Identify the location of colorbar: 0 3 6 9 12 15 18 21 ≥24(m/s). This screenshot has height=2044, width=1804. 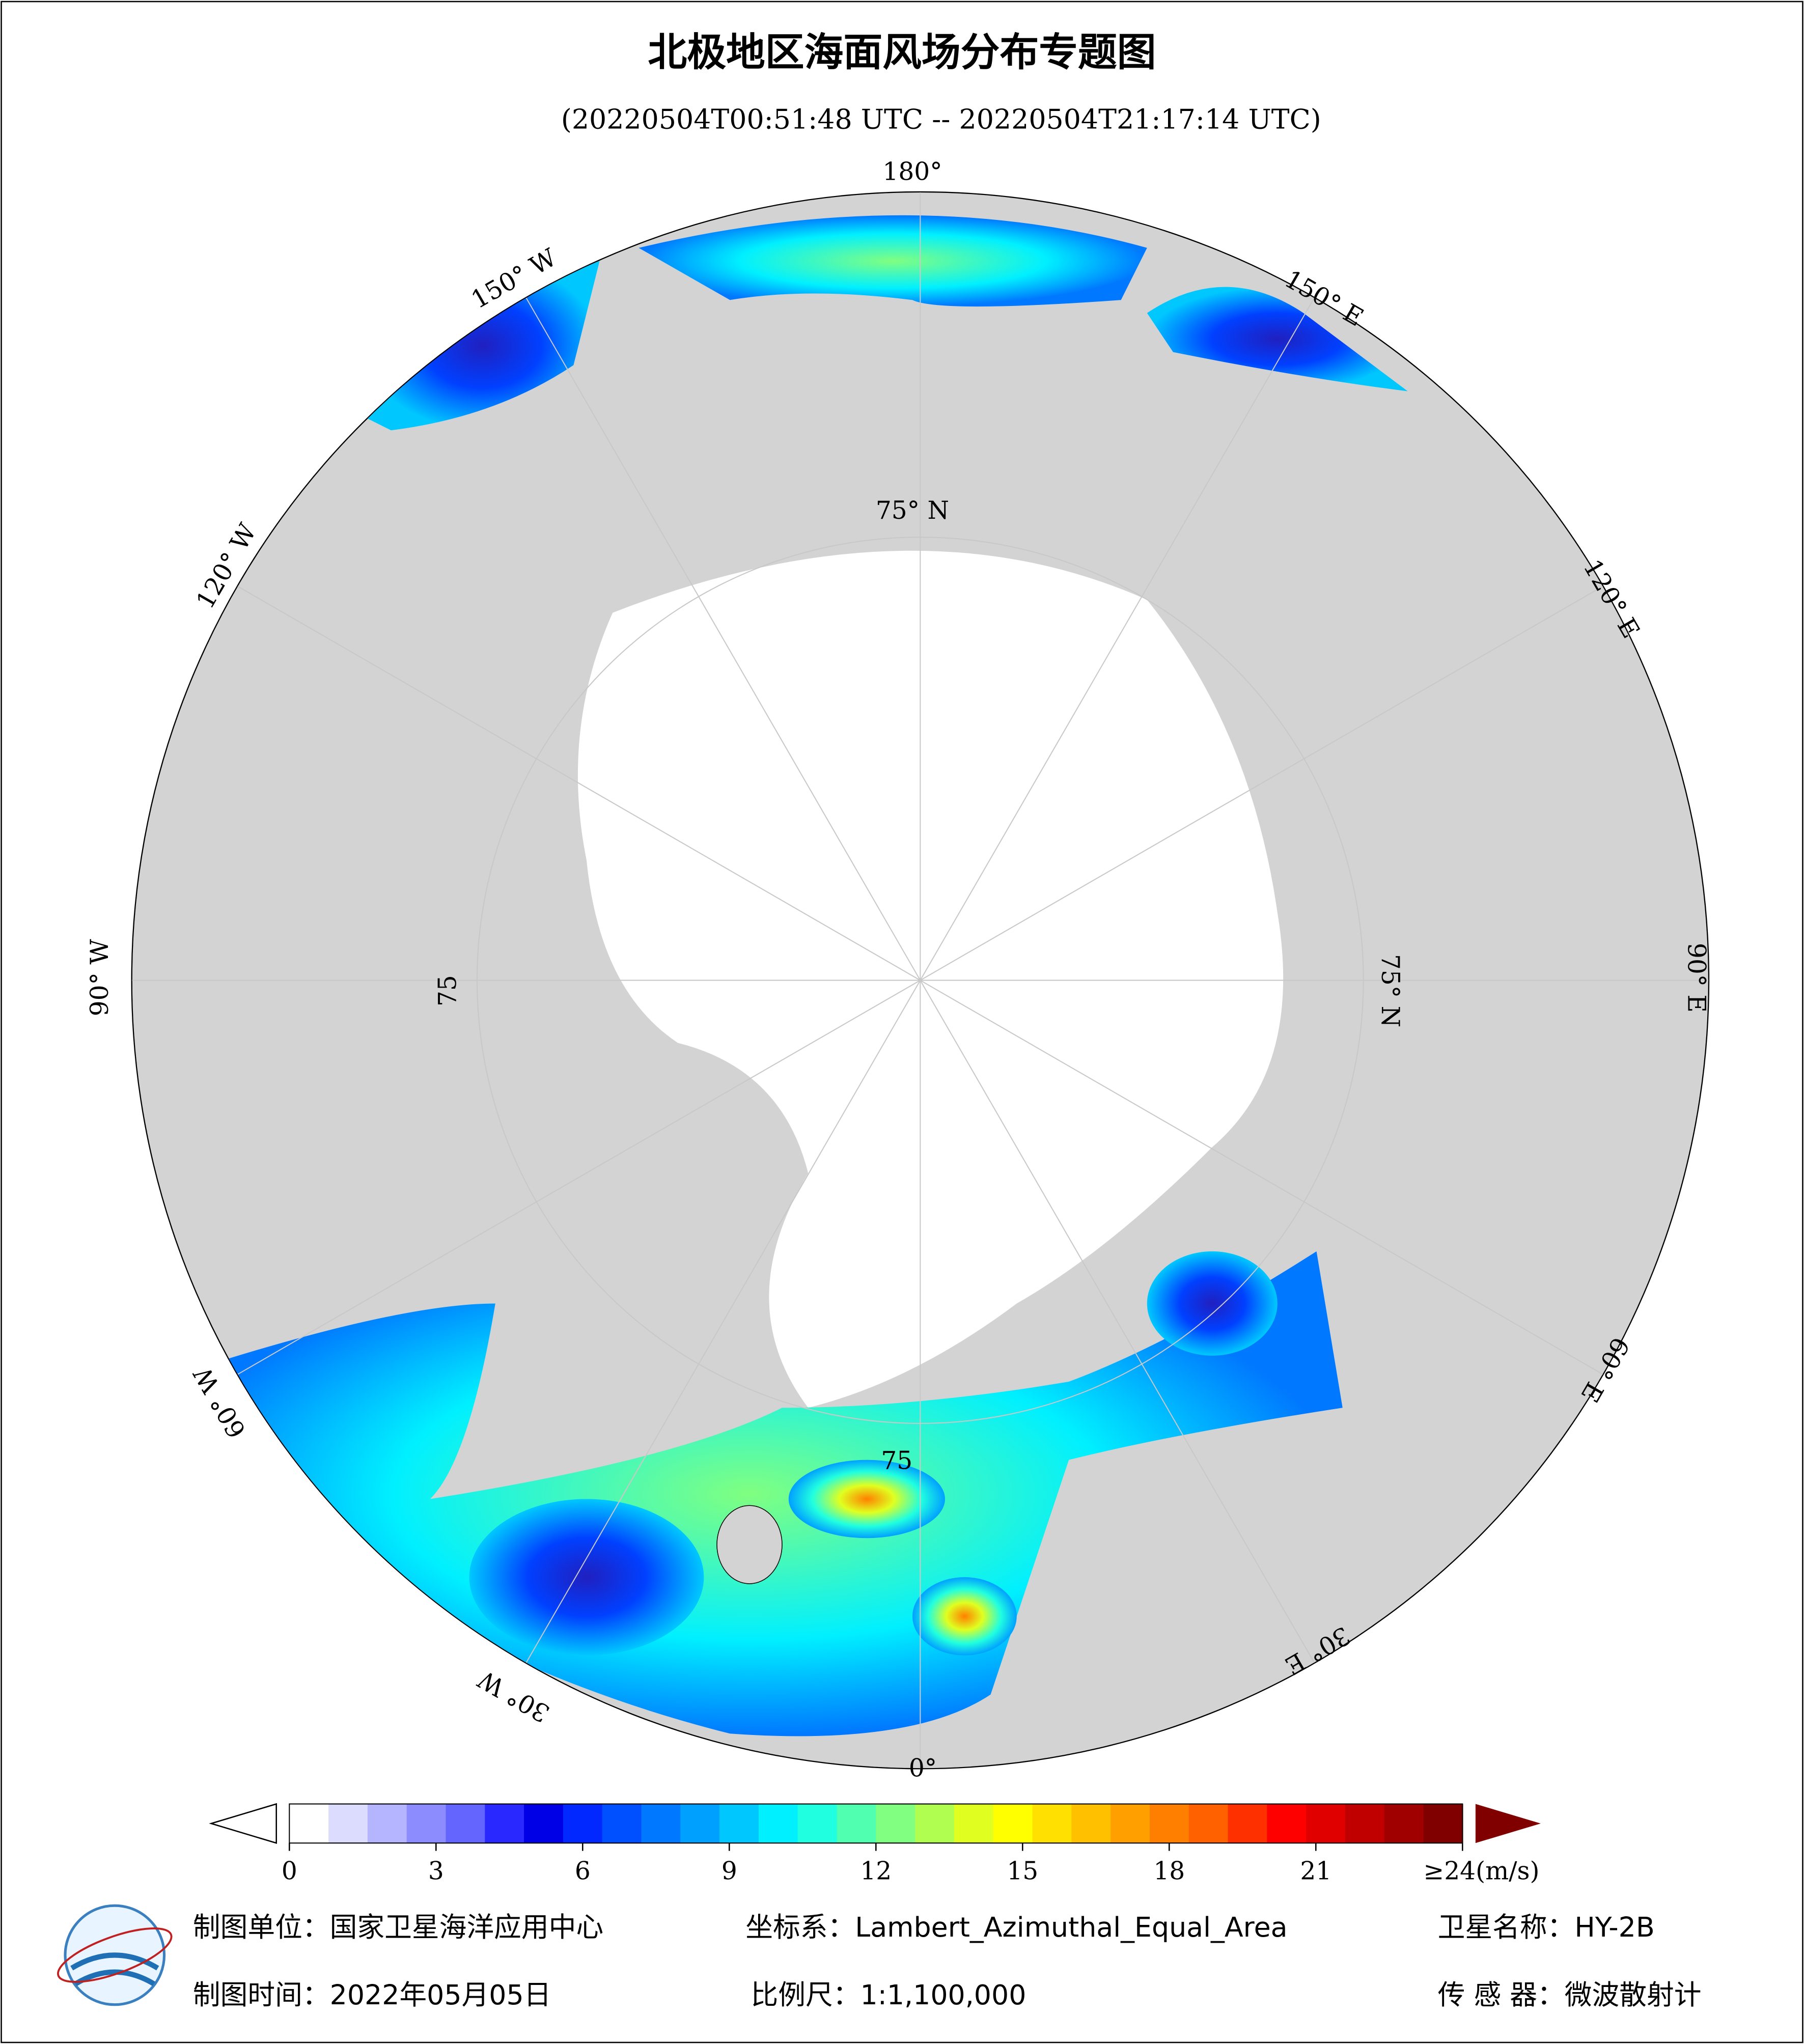
(911, 1844).